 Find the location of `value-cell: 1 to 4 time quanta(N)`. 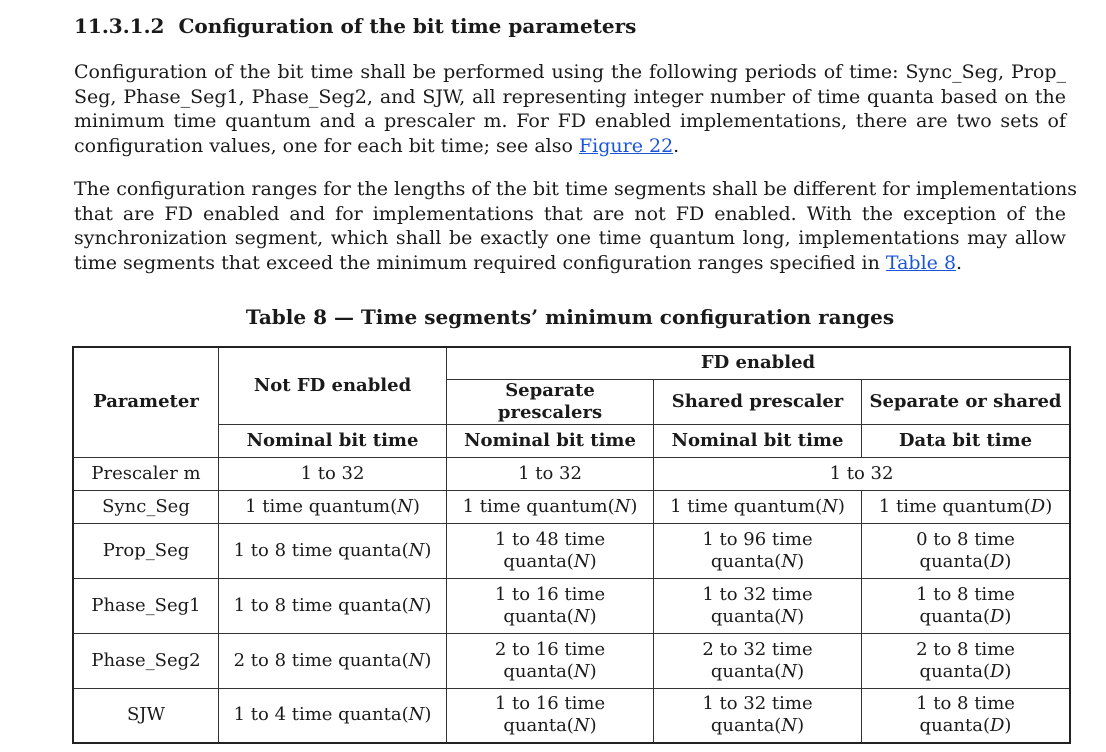

value-cell: 1 to 4 time quanta(N) is located at coordinates (332, 715).